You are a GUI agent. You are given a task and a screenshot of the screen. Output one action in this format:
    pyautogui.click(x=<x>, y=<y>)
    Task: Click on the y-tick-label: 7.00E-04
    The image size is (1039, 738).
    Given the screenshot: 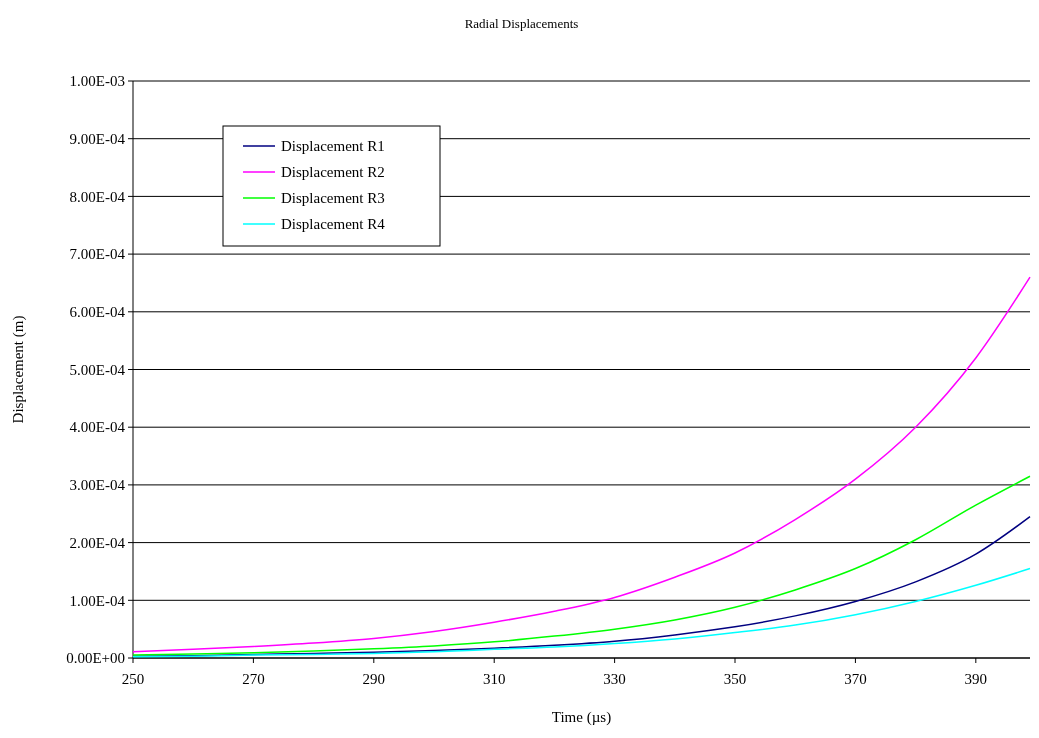 What is the action you would take?
    pyautogui.click(x=97, y=254)
    